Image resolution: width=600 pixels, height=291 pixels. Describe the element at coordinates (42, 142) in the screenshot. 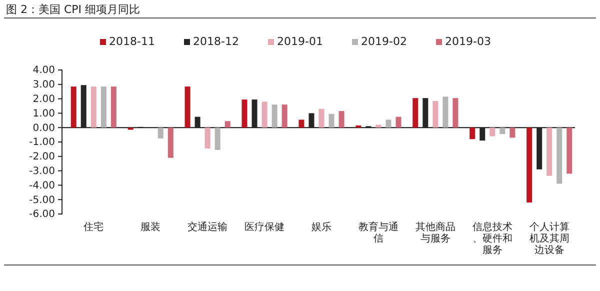

I see `y-tick-label: -1.00` at that location.